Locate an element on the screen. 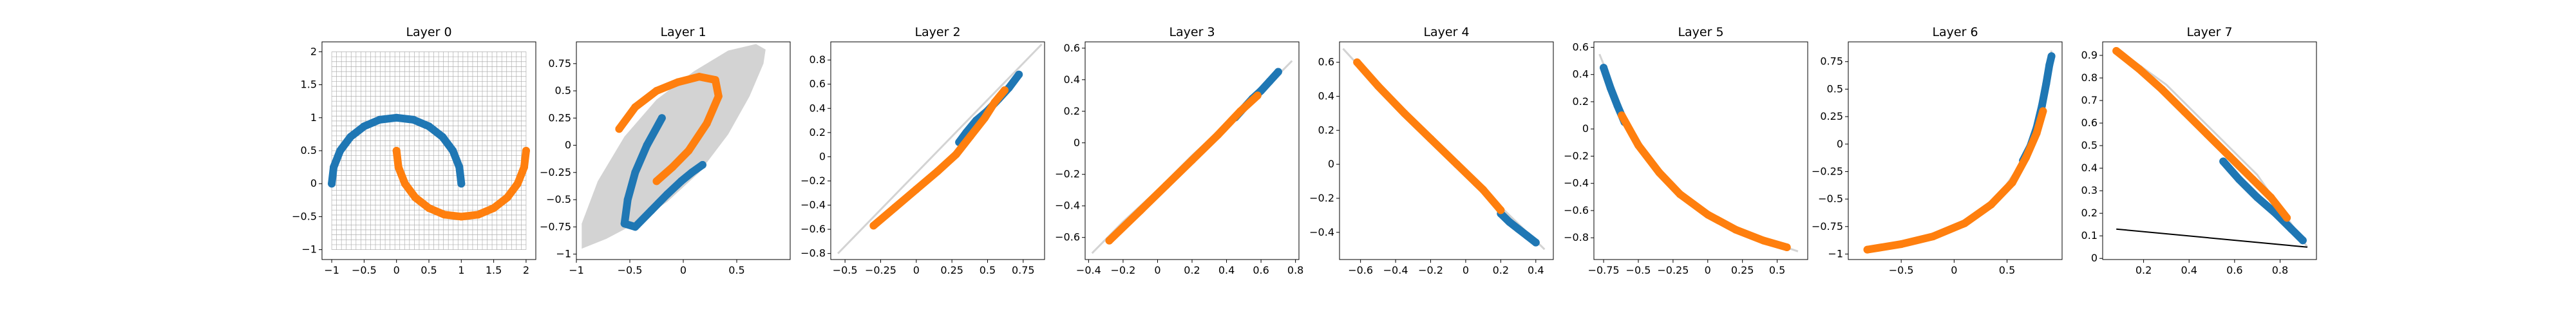  chart-title: Layer 7 is located at coordinates (2209, 32).